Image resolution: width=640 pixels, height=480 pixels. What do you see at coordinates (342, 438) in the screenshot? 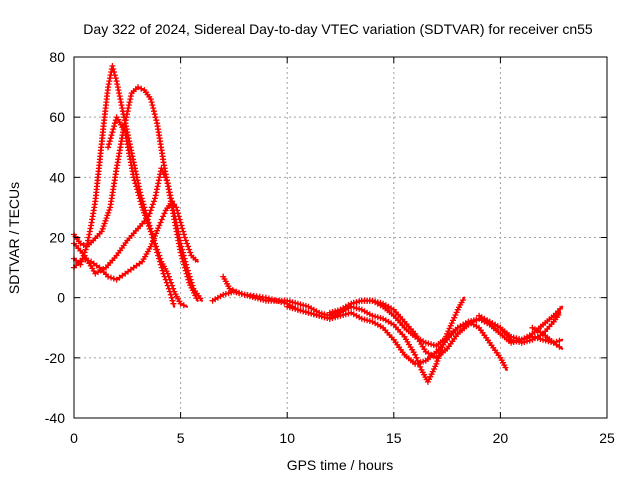
I see `x-tick-labels: 0 5 10 15 20 25` at bounding box center [342, 438].